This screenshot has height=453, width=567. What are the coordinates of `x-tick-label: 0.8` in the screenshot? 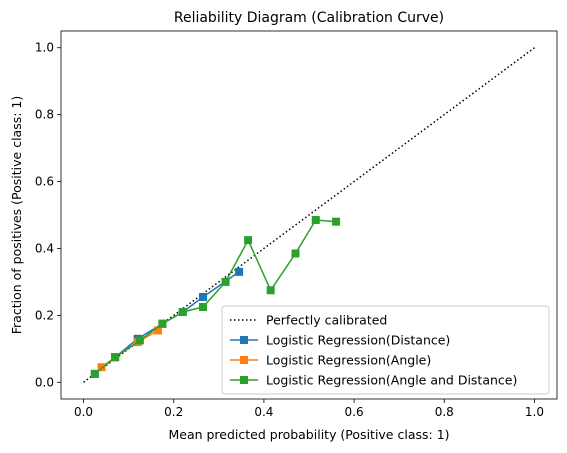 It's located at (444, 412).